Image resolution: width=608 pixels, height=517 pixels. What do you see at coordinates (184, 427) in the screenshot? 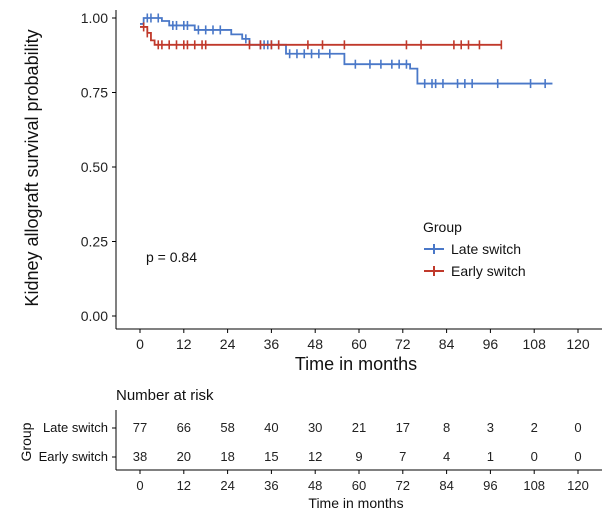
I see `risk-cell: 66` at bounding box center [184, 427].